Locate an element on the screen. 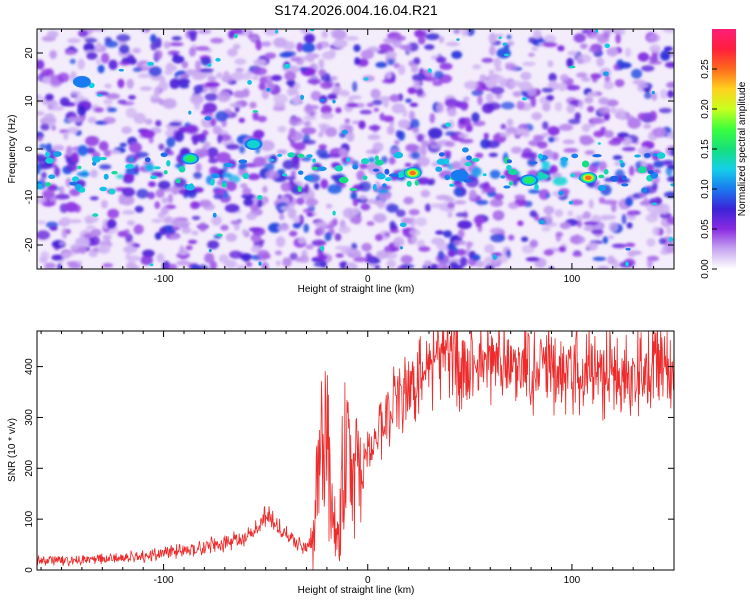 The width and height of the screenshot is (750, 600). colorbar-tick-label: 0.20 is located at coordinates (705, 109).